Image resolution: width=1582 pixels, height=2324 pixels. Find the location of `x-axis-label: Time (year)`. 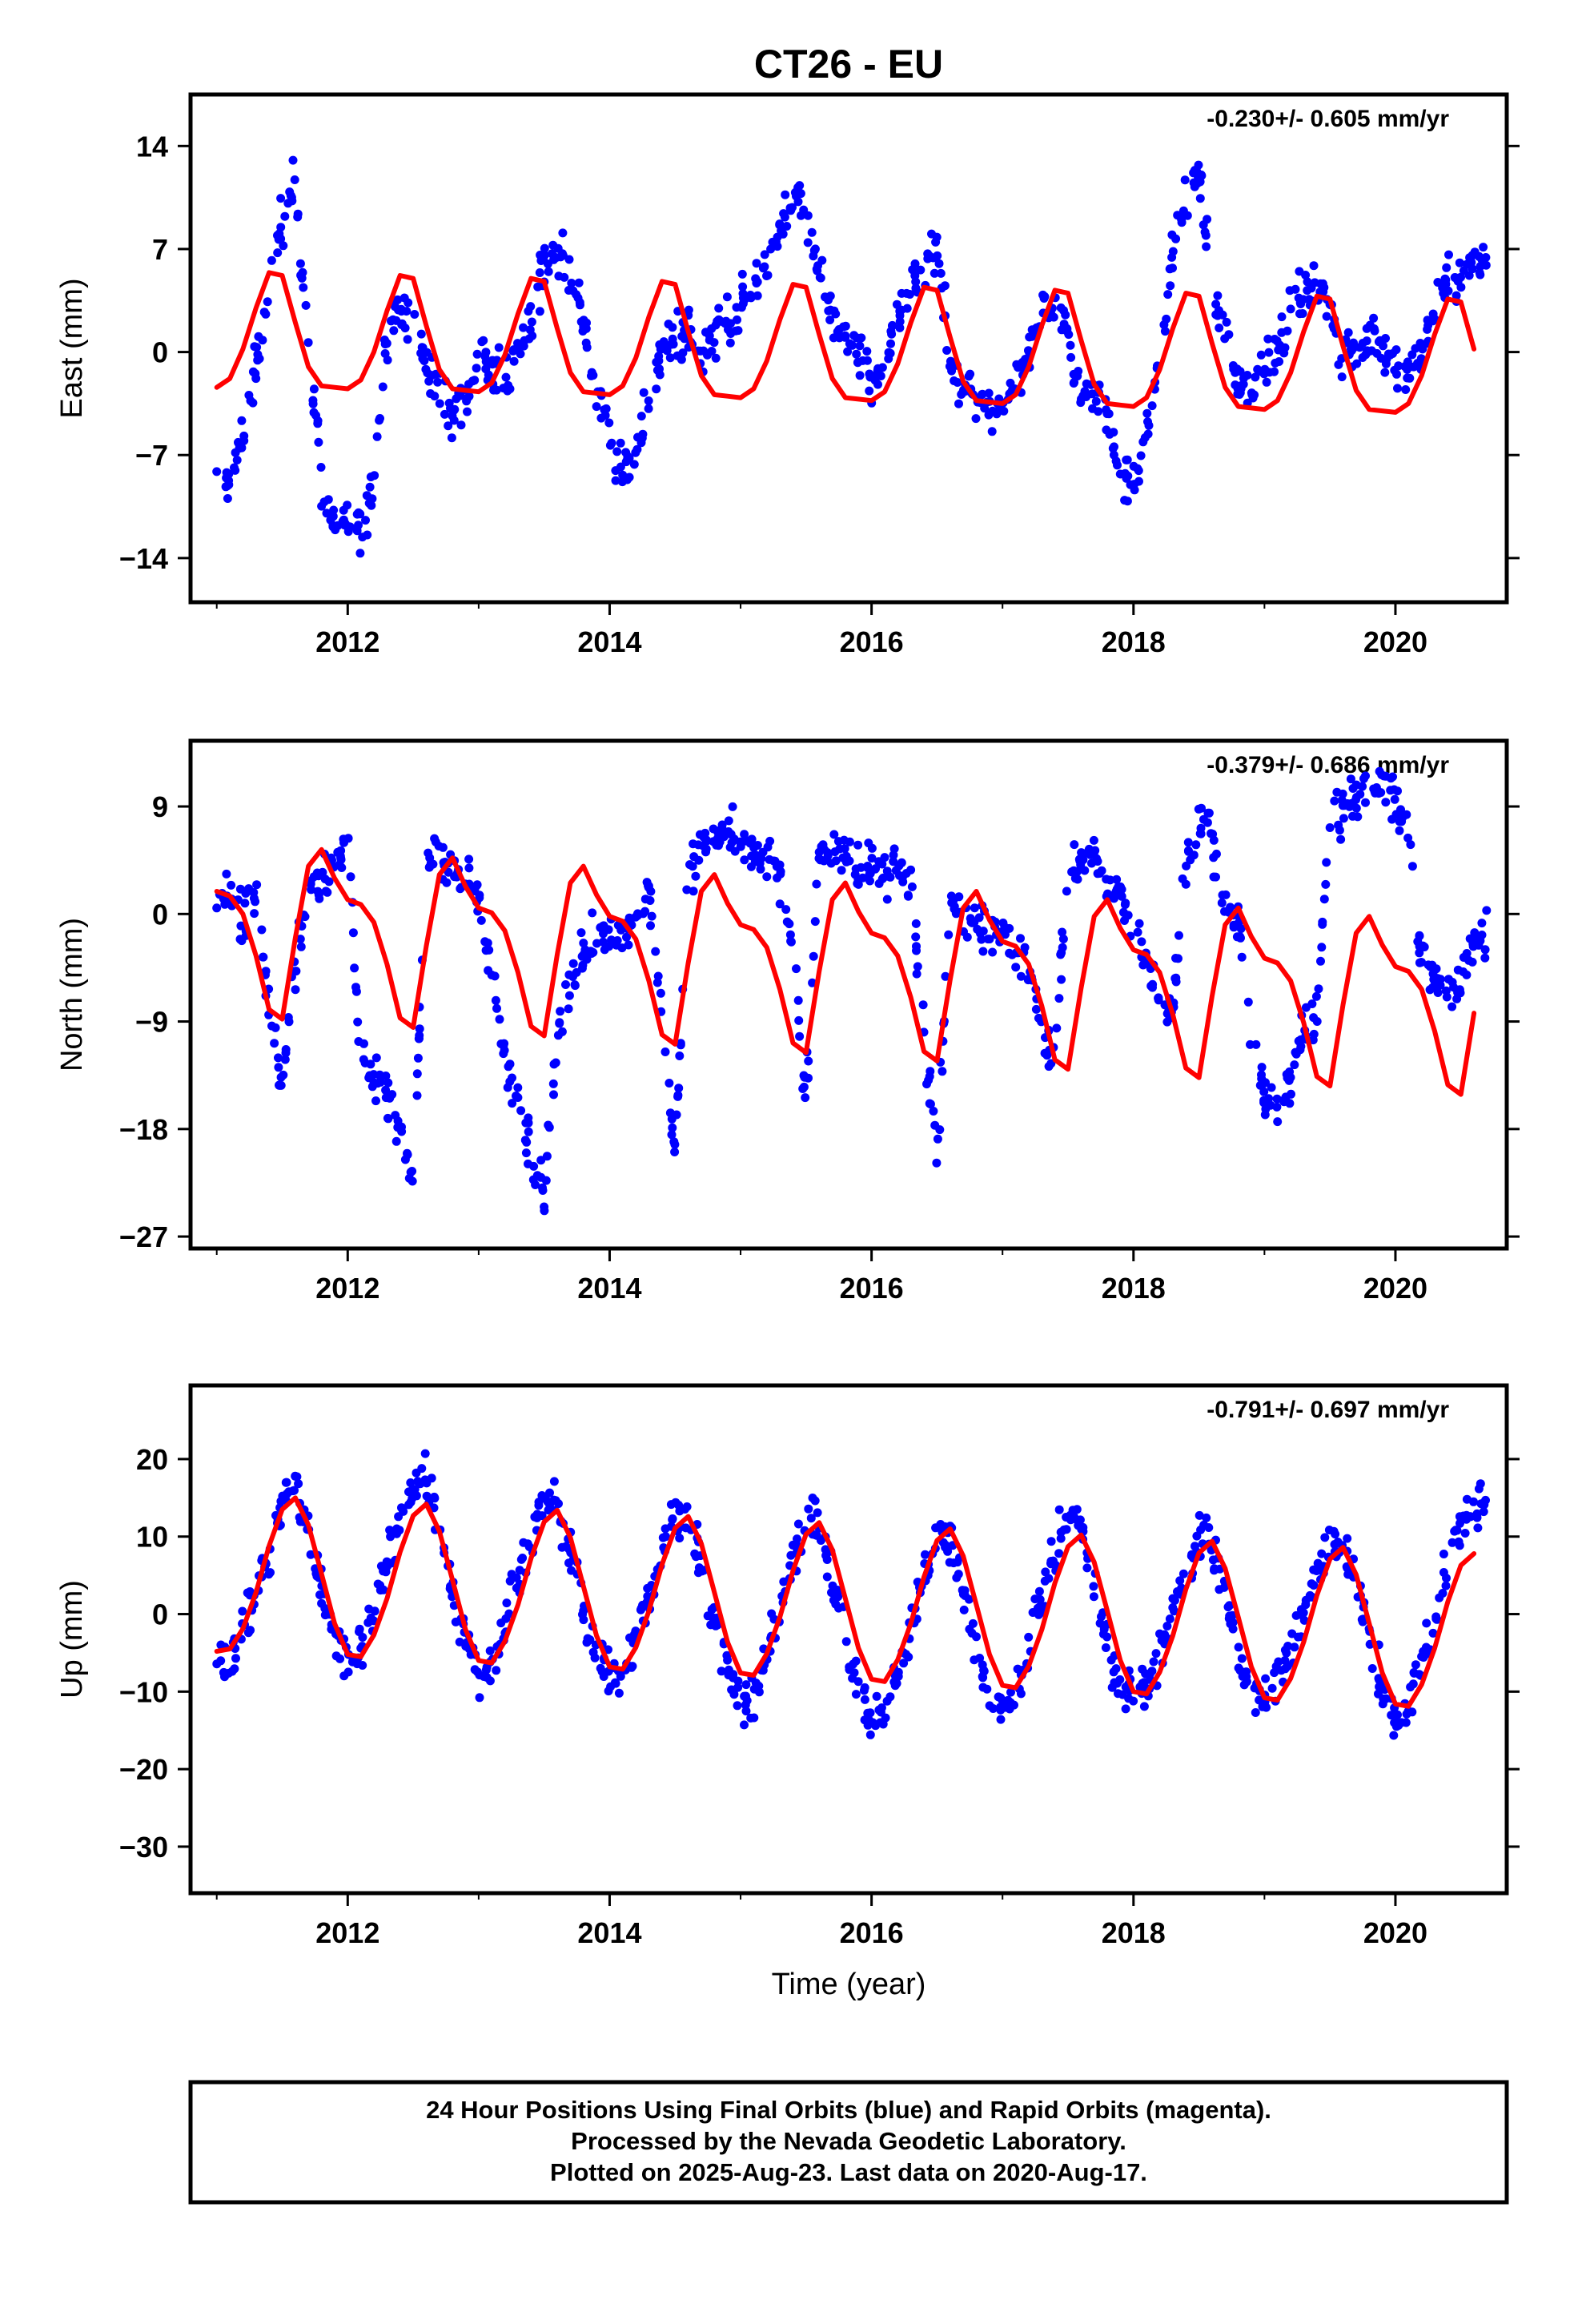

x-axis-label: Time (year) is located at coordinates (849, 1984).